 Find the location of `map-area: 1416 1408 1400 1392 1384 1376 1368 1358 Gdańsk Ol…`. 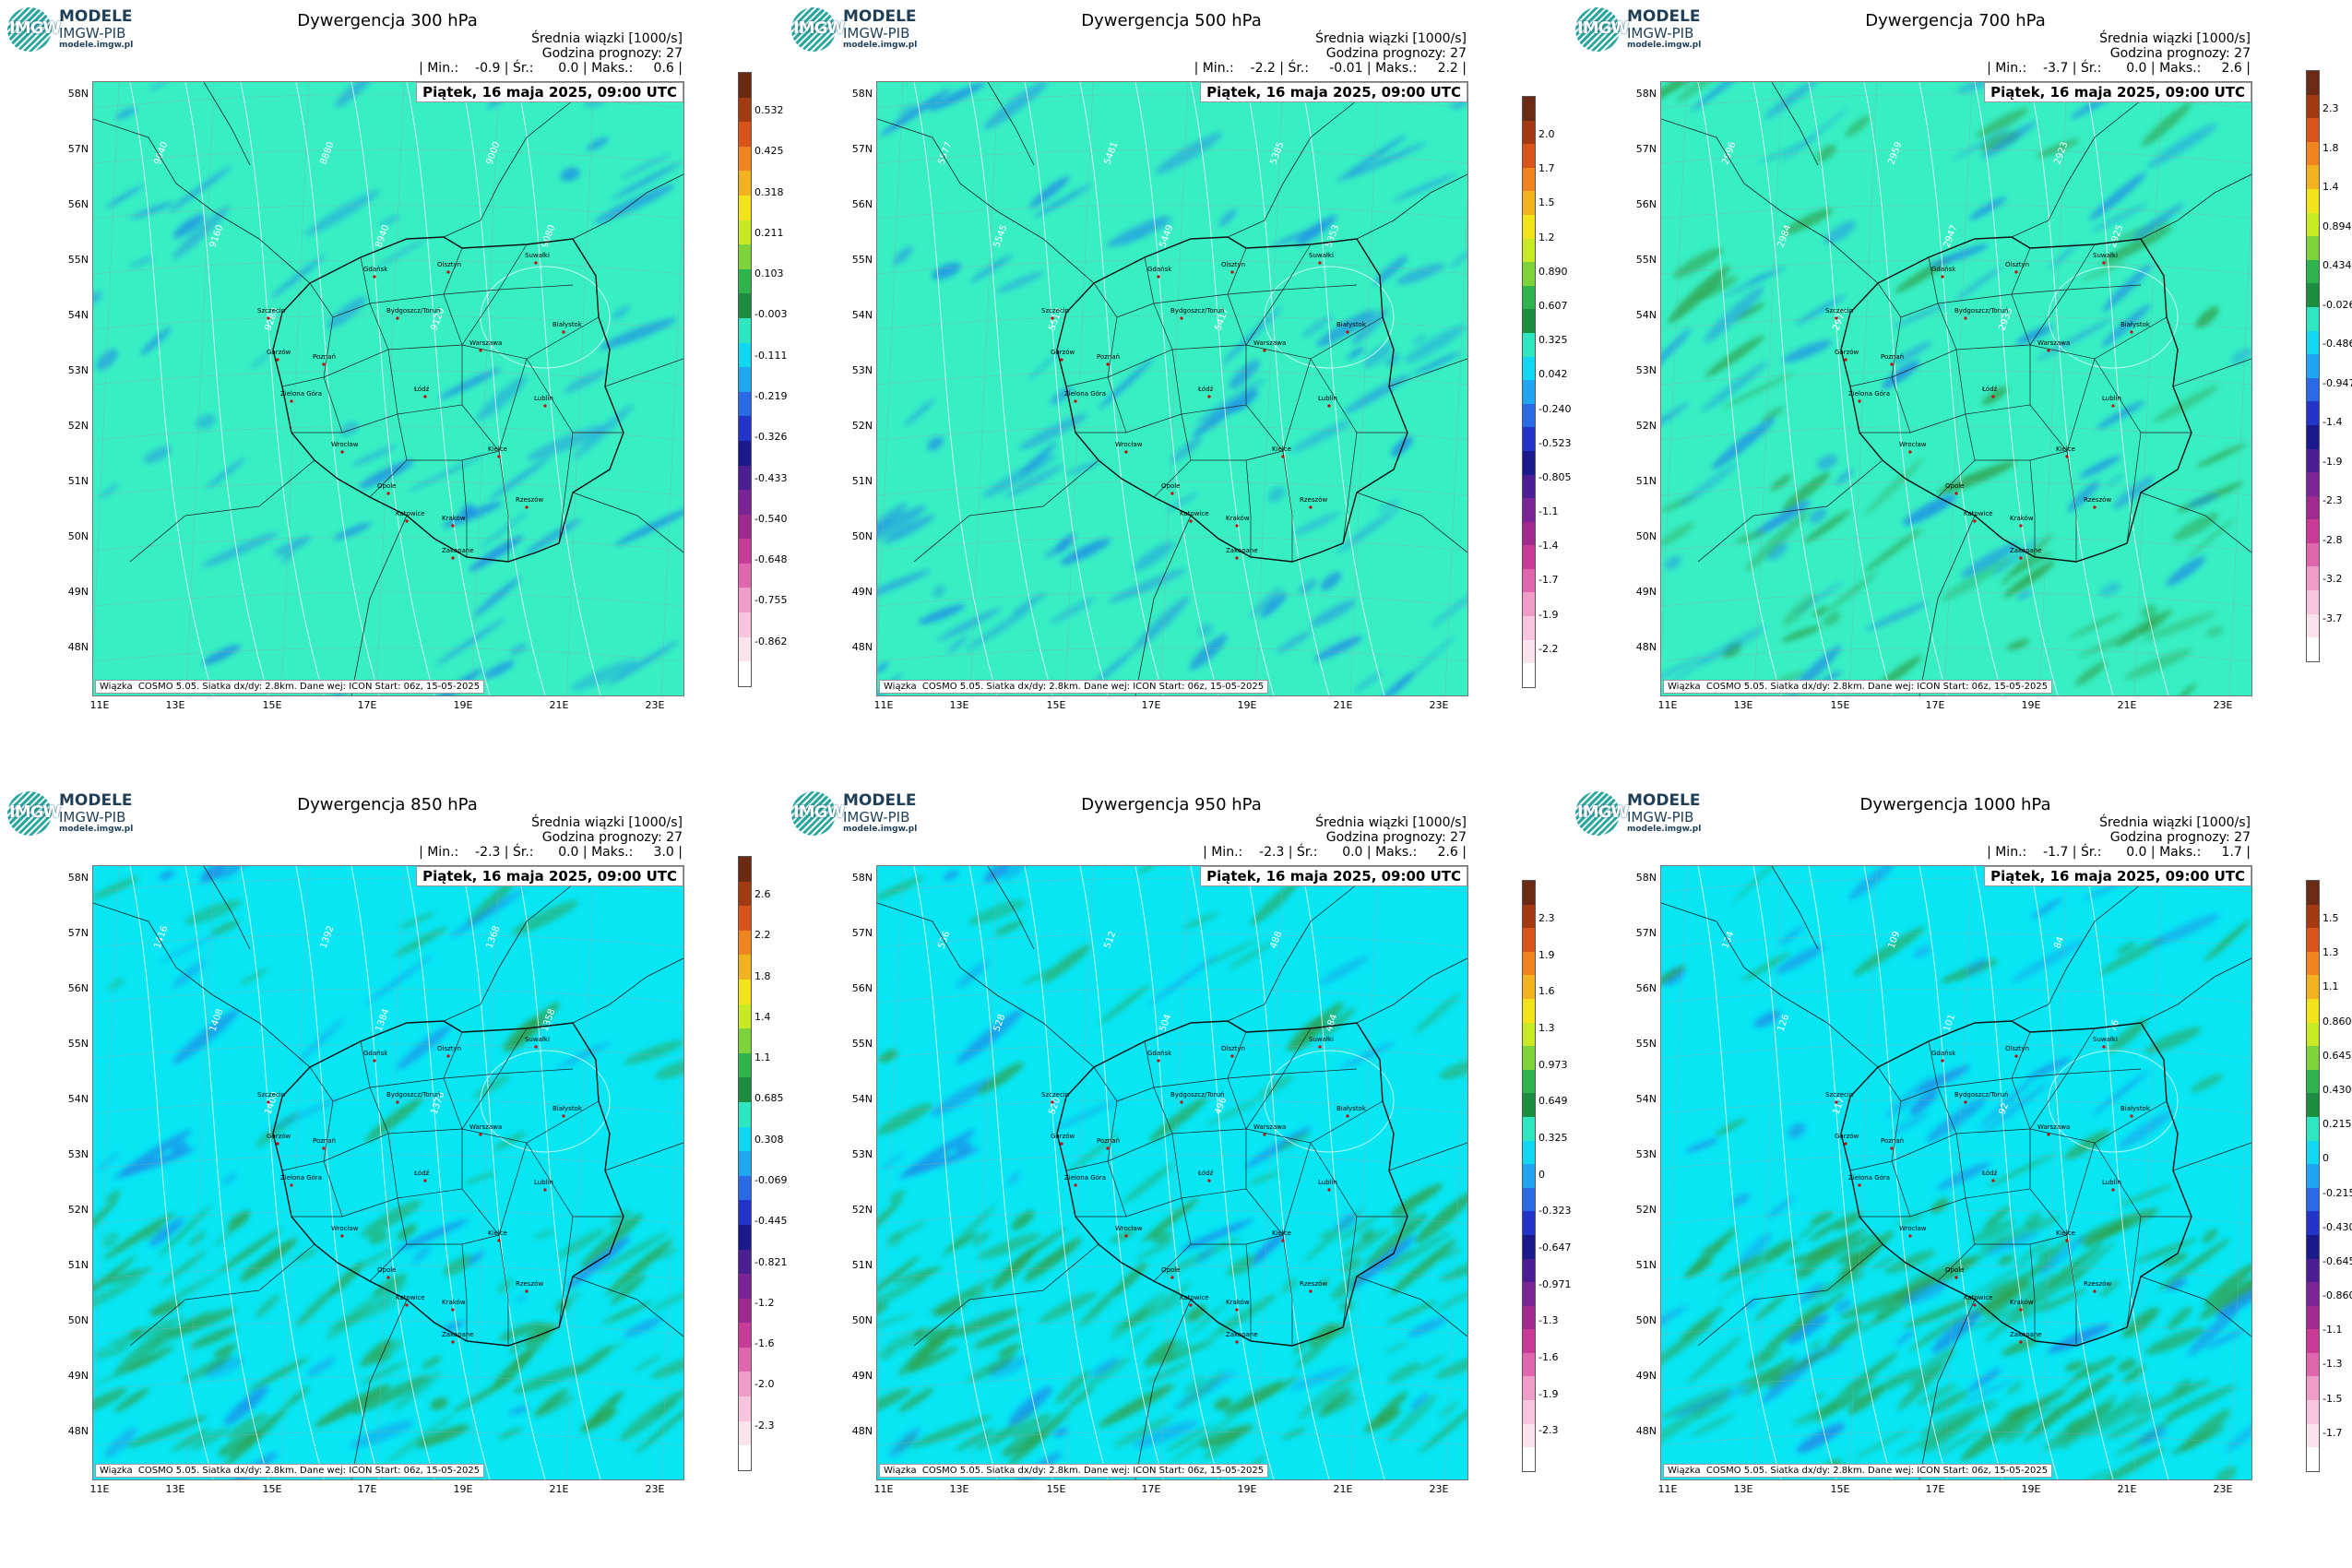

map-area: 1416 1408 1400 1392 1384 1376 1368 1358 Gdańsk Ol… is located at coordinates (388, 1172).